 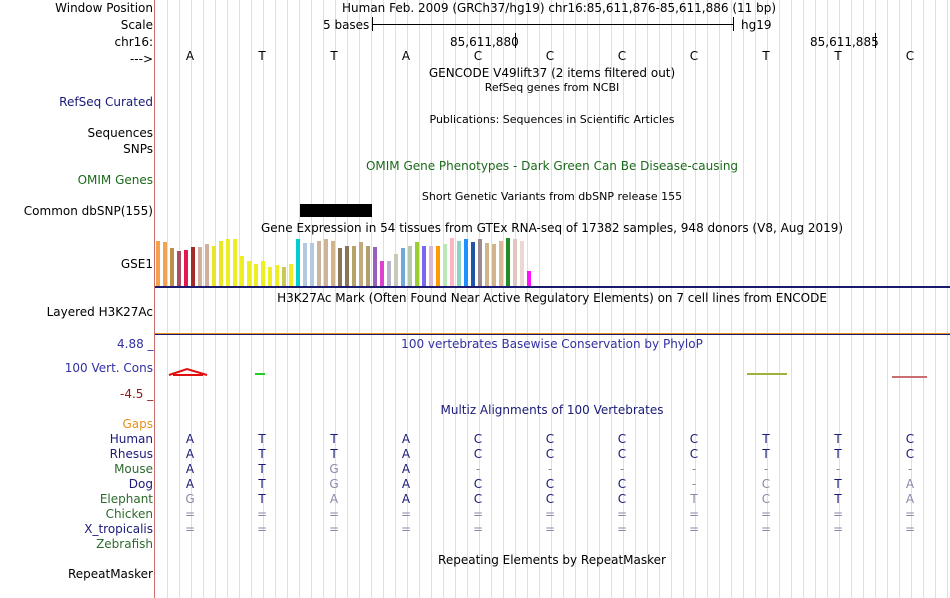 What do you see at coordinates (124, 544) in the screenshot?
I see `multiz-species-label-zebrafish: Zebrafish` at bounding box center [124, 544].